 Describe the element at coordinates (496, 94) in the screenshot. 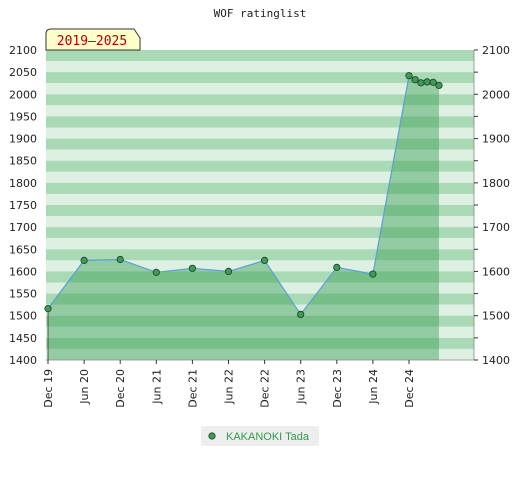

I see `y-tick-label-right: 2000` at that location.